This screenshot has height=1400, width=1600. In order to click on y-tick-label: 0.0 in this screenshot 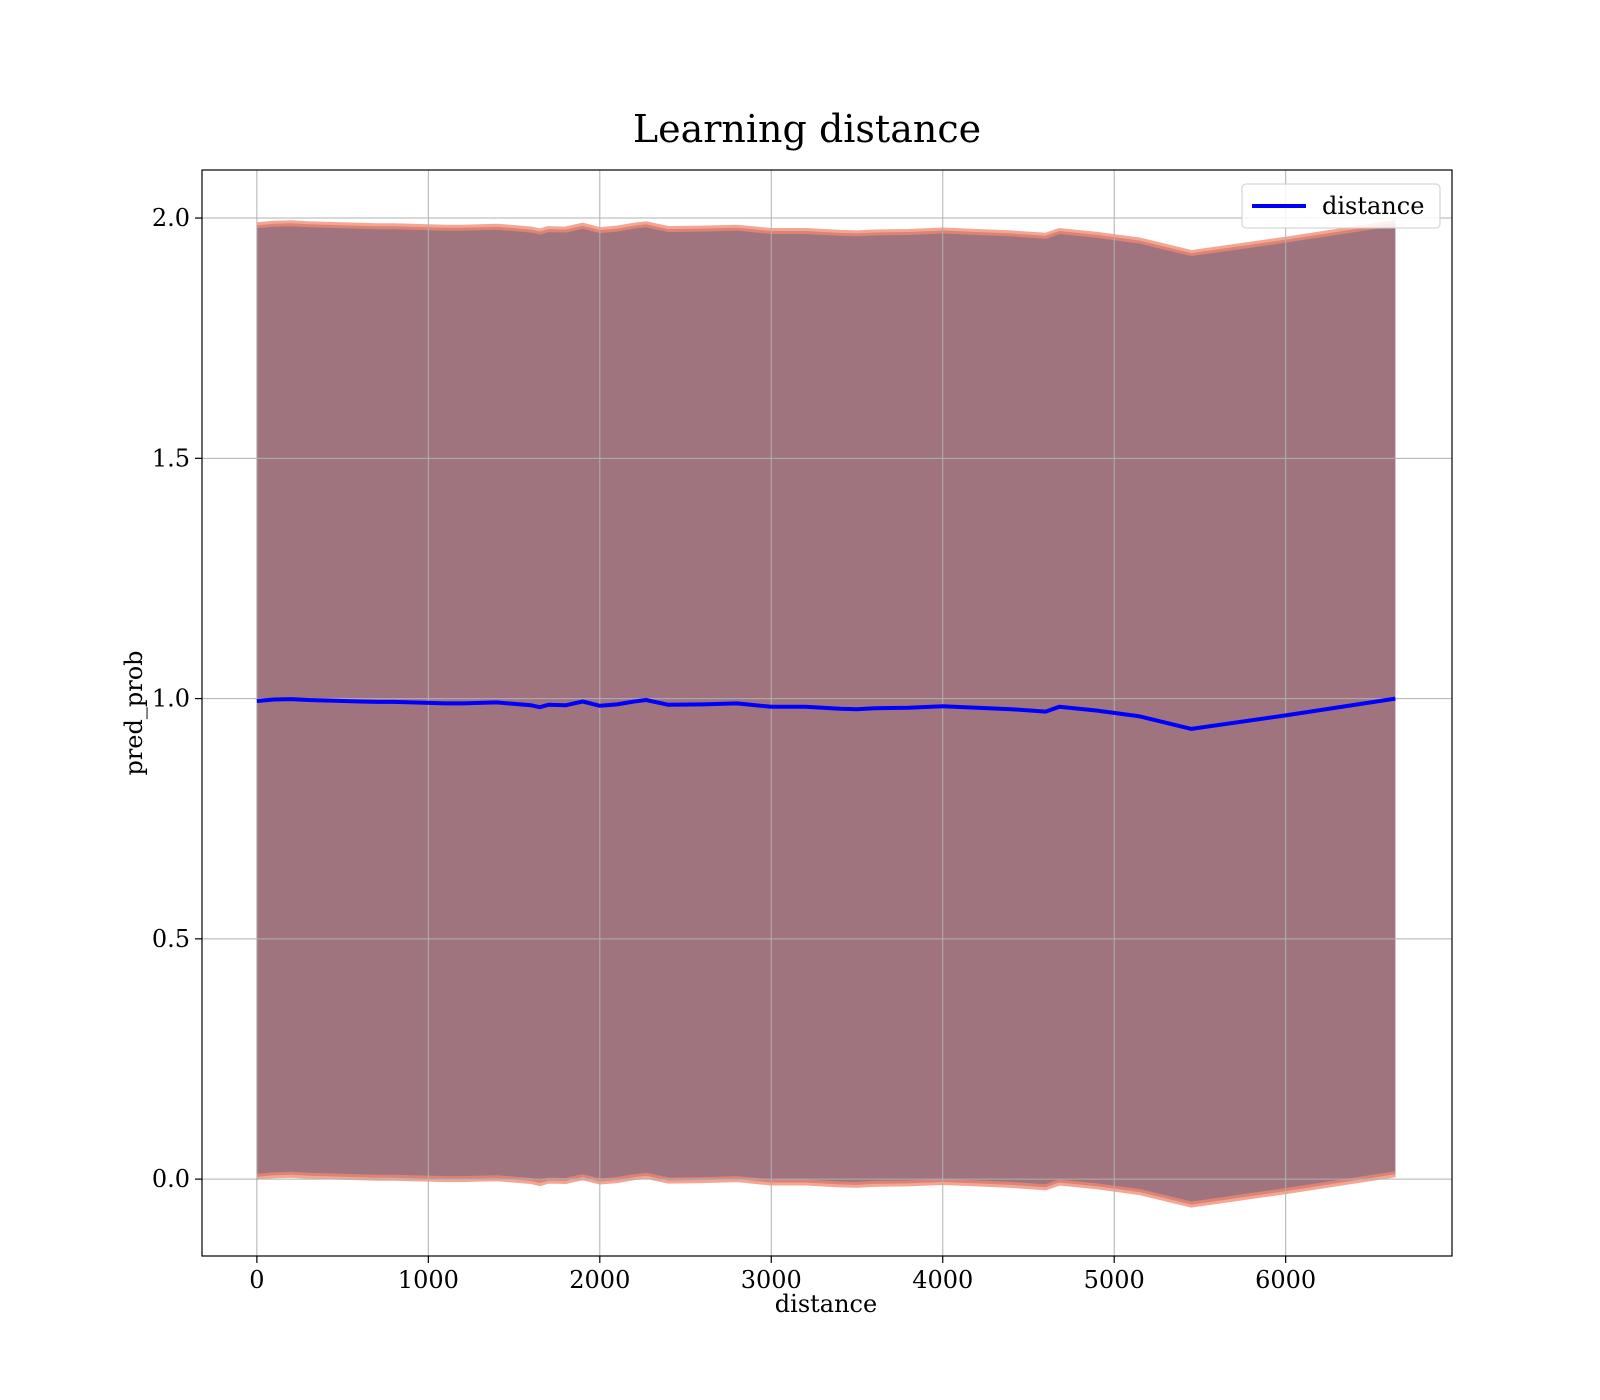, I will do `click(171, 1179)`.